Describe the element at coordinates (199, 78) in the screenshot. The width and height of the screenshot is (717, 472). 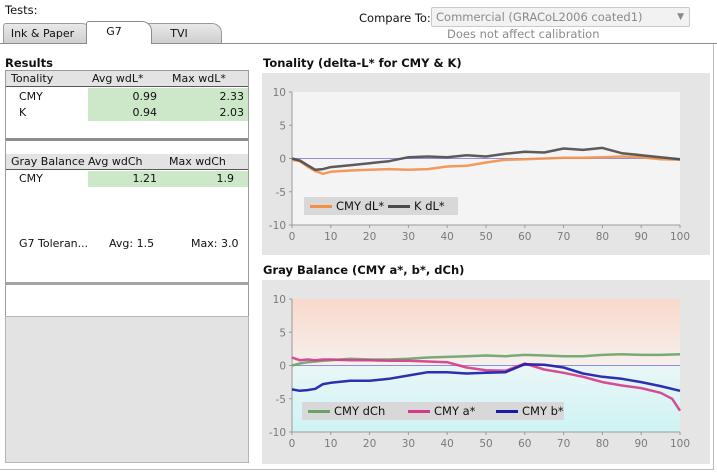
I see `column-header: Max wdL*` at that location.